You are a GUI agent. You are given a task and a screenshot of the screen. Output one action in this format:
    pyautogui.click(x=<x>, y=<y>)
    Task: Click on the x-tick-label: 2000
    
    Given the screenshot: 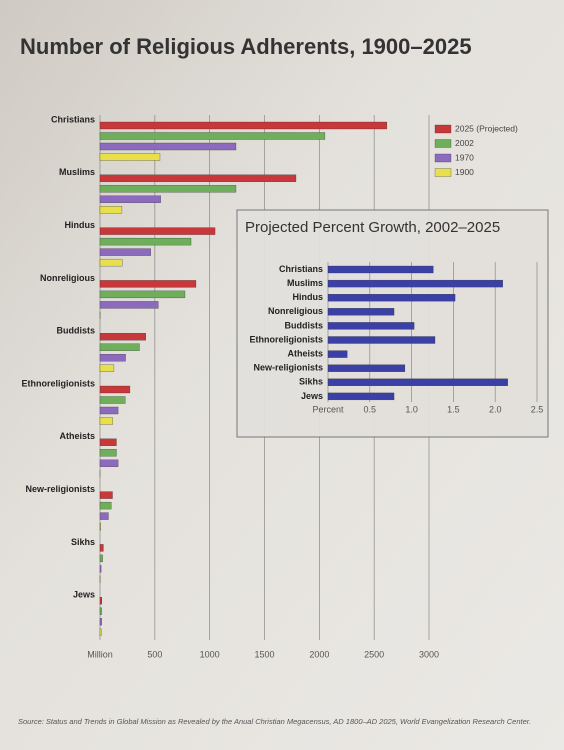 What is the action you would take?
    pyautogui.click(x=319, y=654)
    